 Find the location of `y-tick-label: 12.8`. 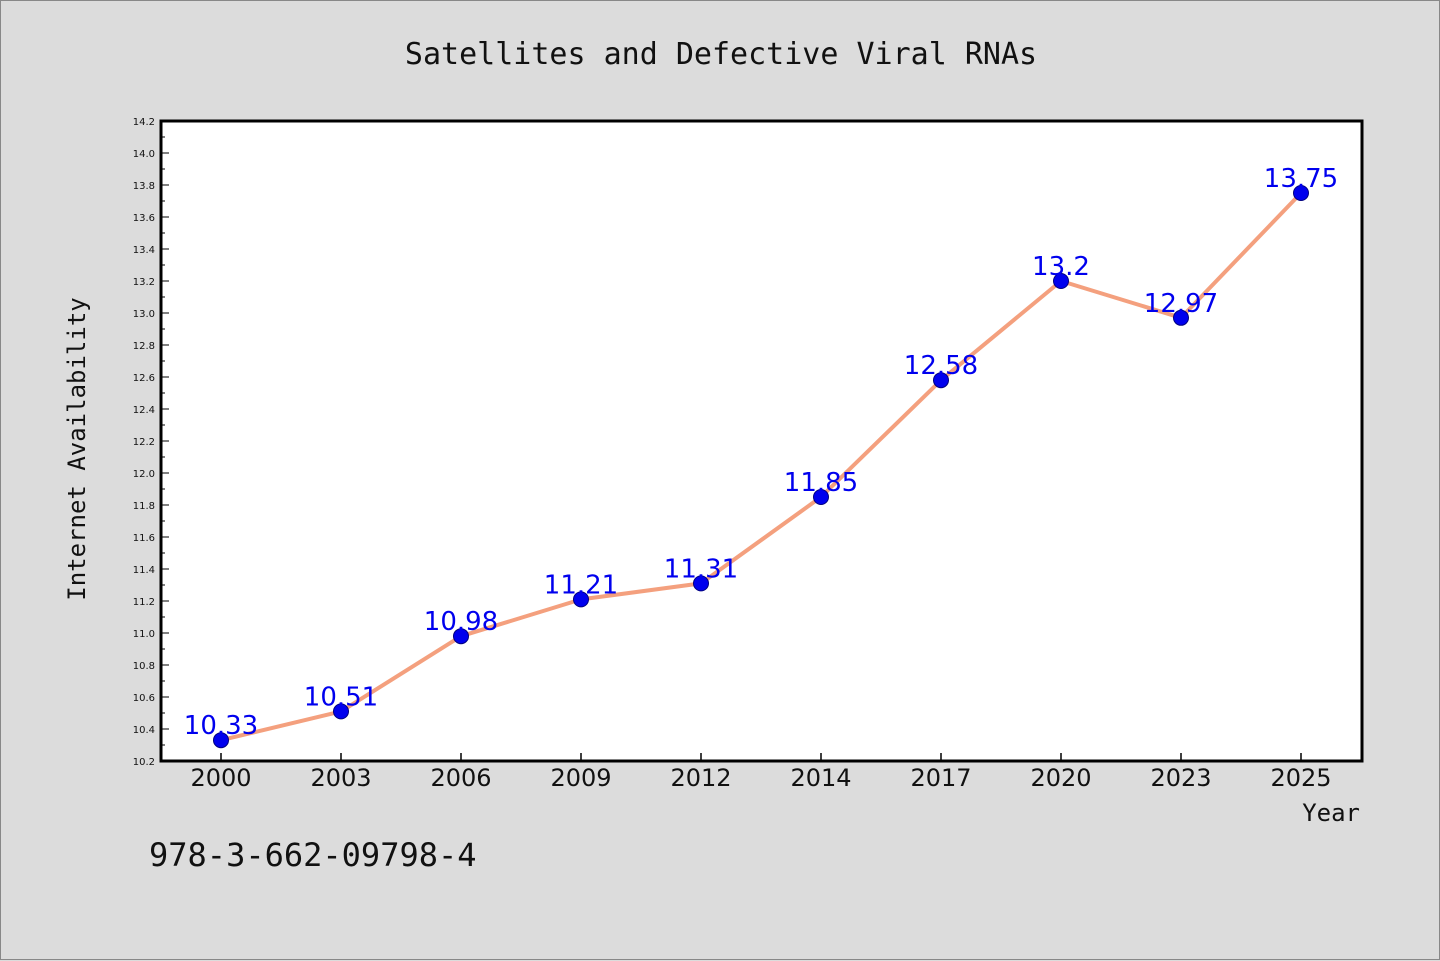

y-tick-label: 12.8 is located at coordinates (144, 346).